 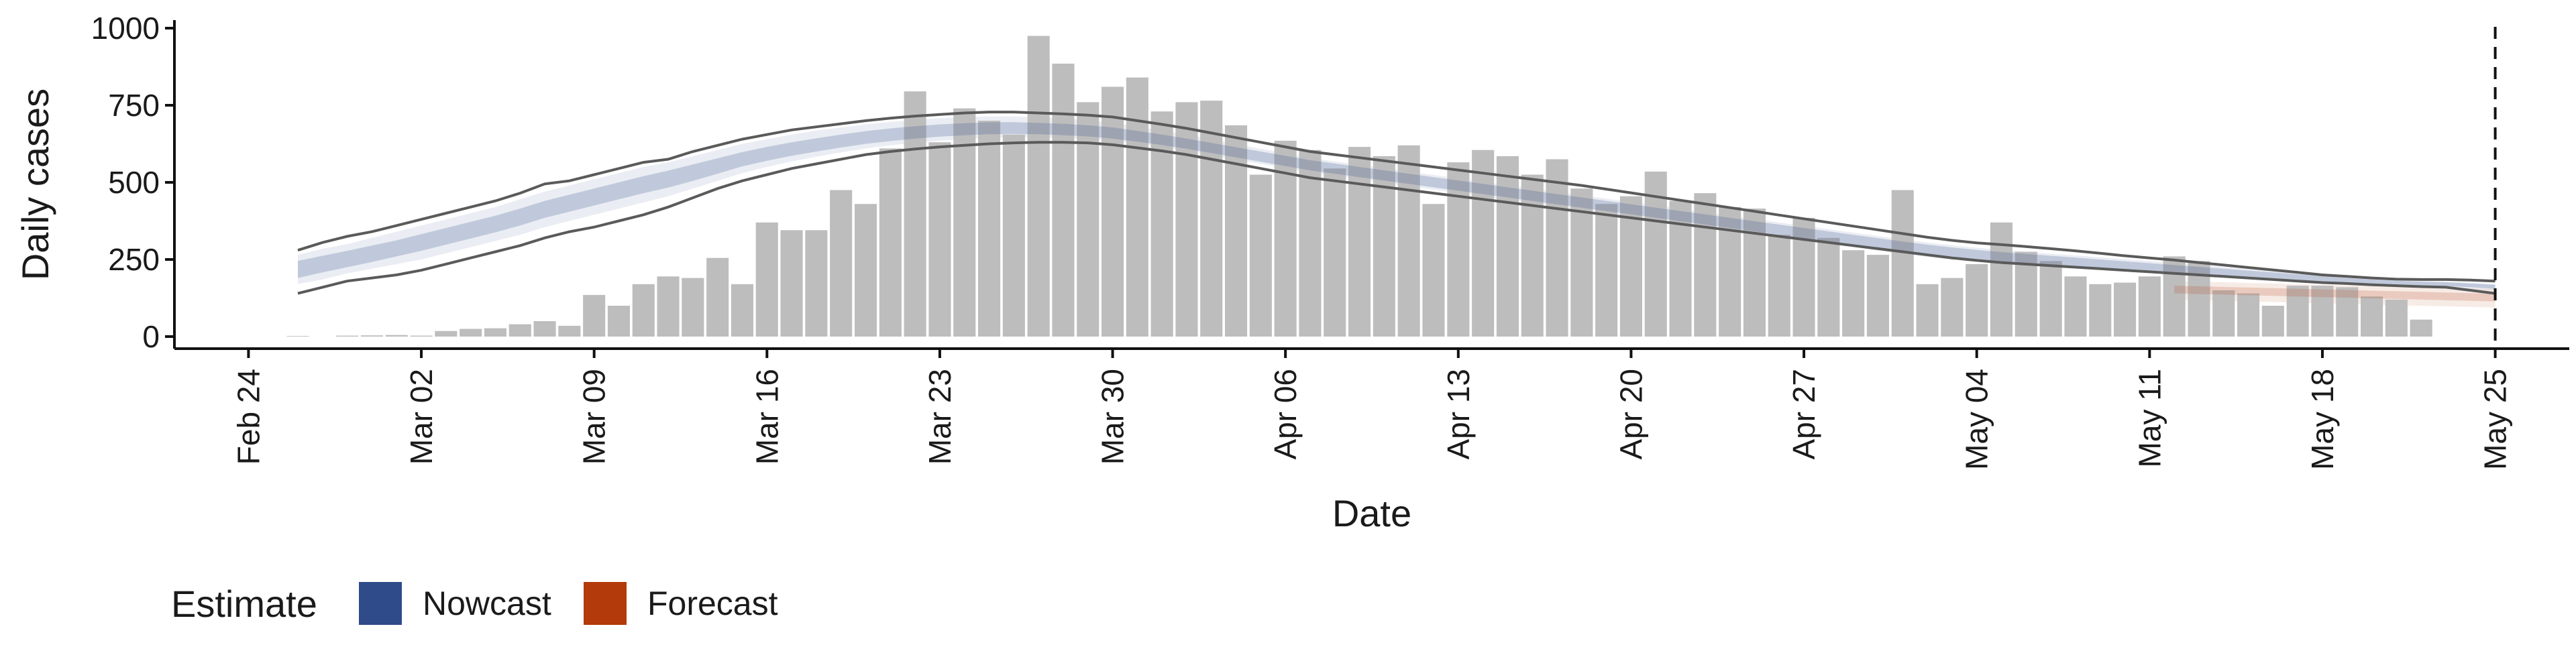 I want to click on x-tick-label: Mar 30, so click(x=1112, y=417).